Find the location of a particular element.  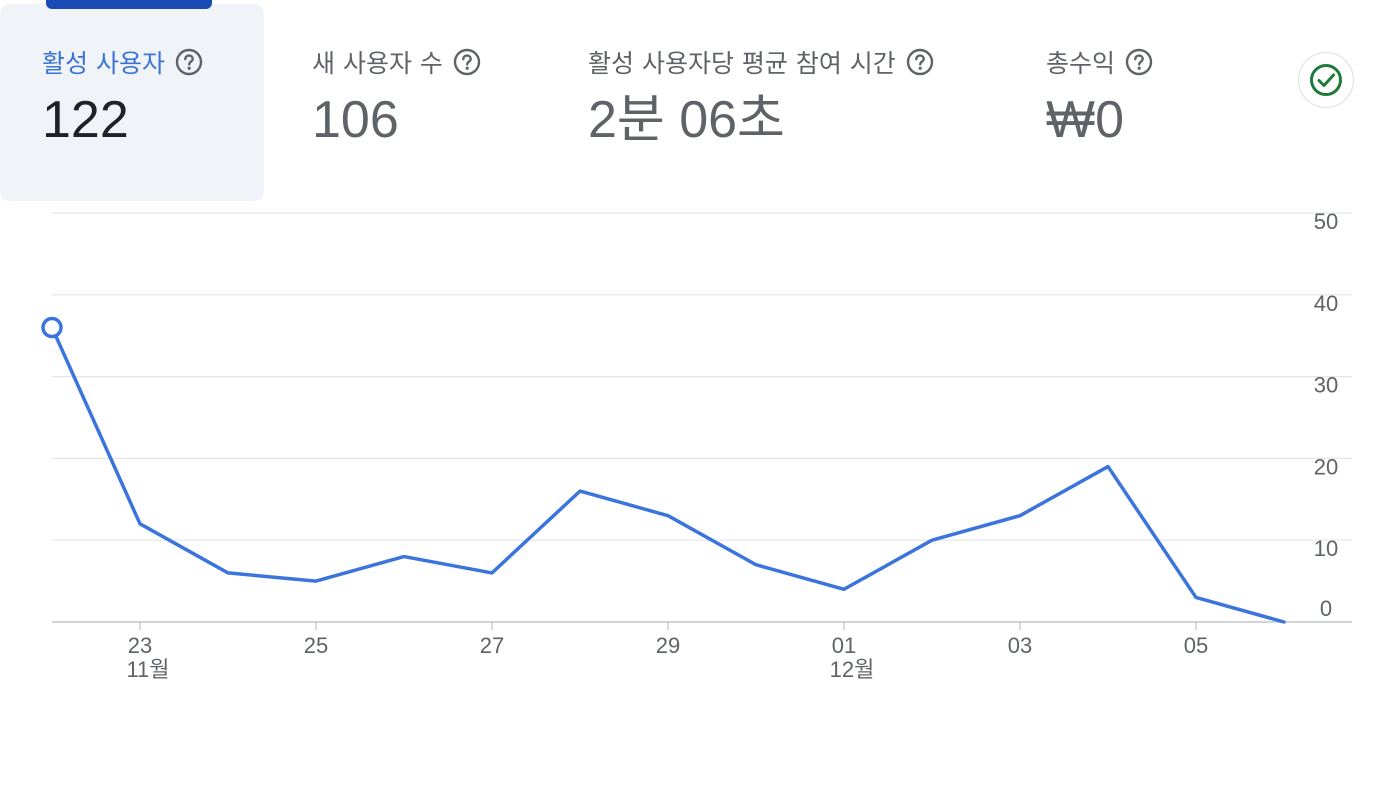

y-tick-label: 30 is located at coordinates (1326, 385).